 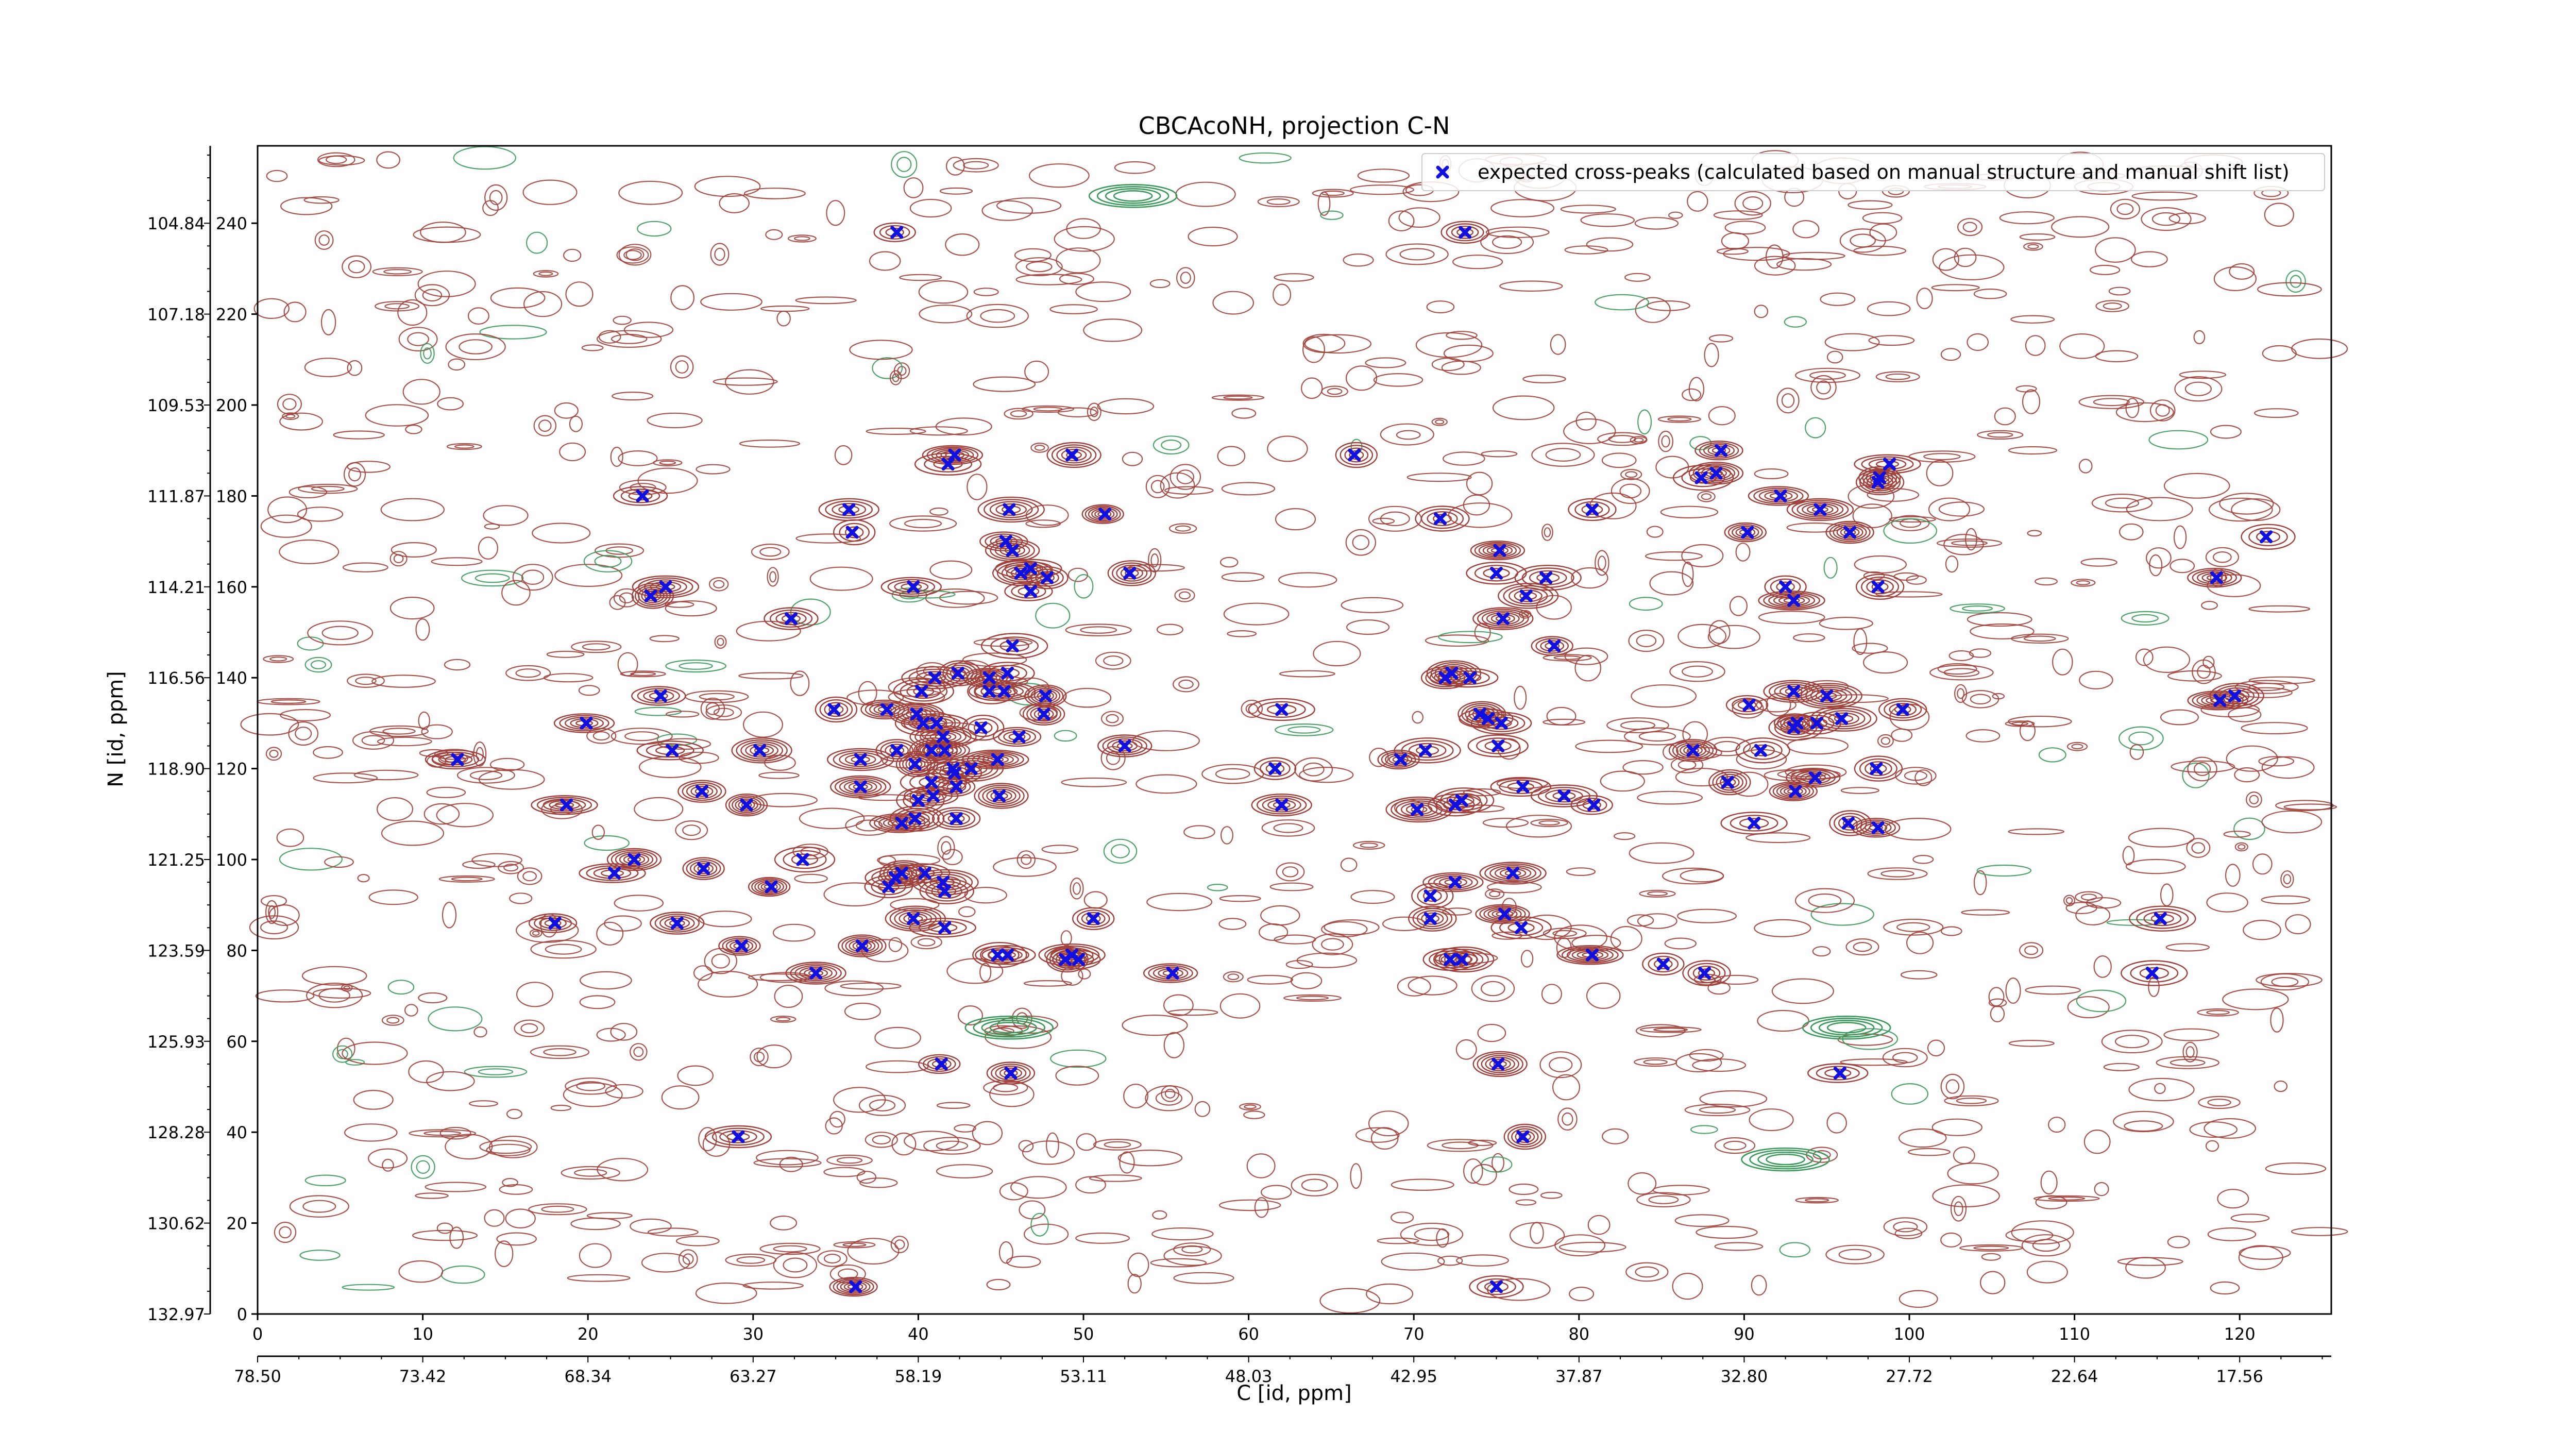 What do you see at coordinates (176, 496) in the screenshot?
I see `y-ppm-tick-label: 111.87` at bounding box center [176, 496].